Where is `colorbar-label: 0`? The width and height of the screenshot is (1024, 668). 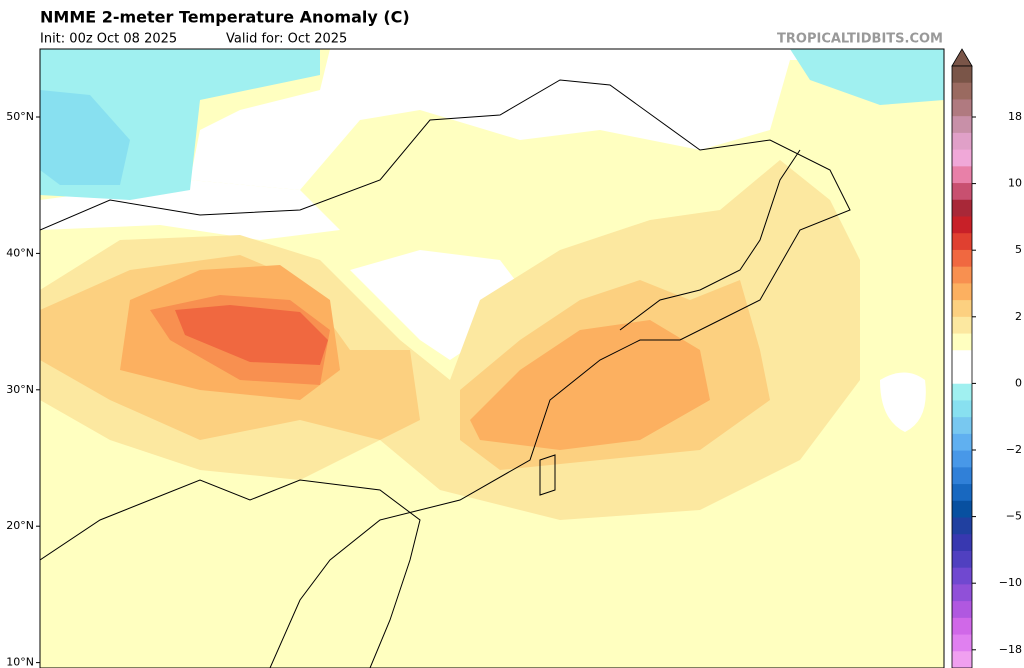 colorbar-label: 0 is located at coordinates (1018, 382).